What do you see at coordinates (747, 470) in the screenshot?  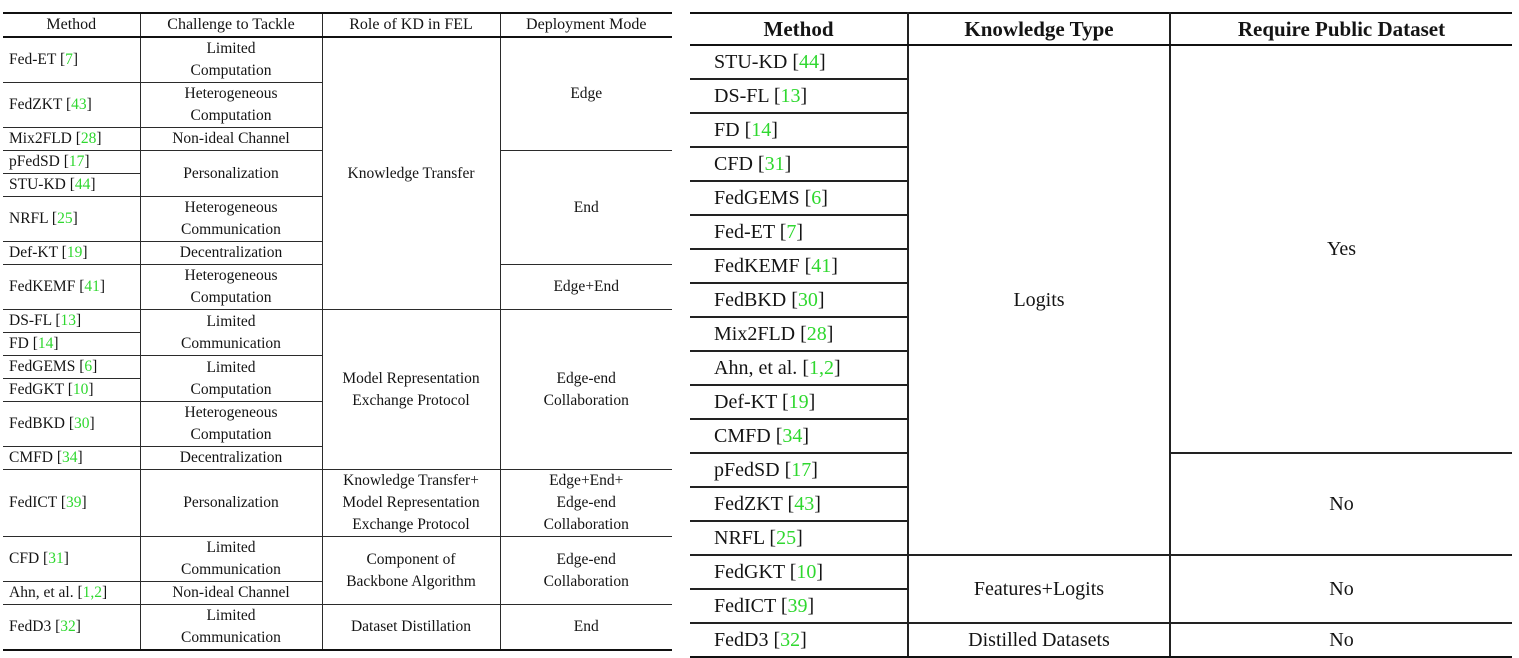 I see `method-label: pFedSD` at bounding box center [747, 470].